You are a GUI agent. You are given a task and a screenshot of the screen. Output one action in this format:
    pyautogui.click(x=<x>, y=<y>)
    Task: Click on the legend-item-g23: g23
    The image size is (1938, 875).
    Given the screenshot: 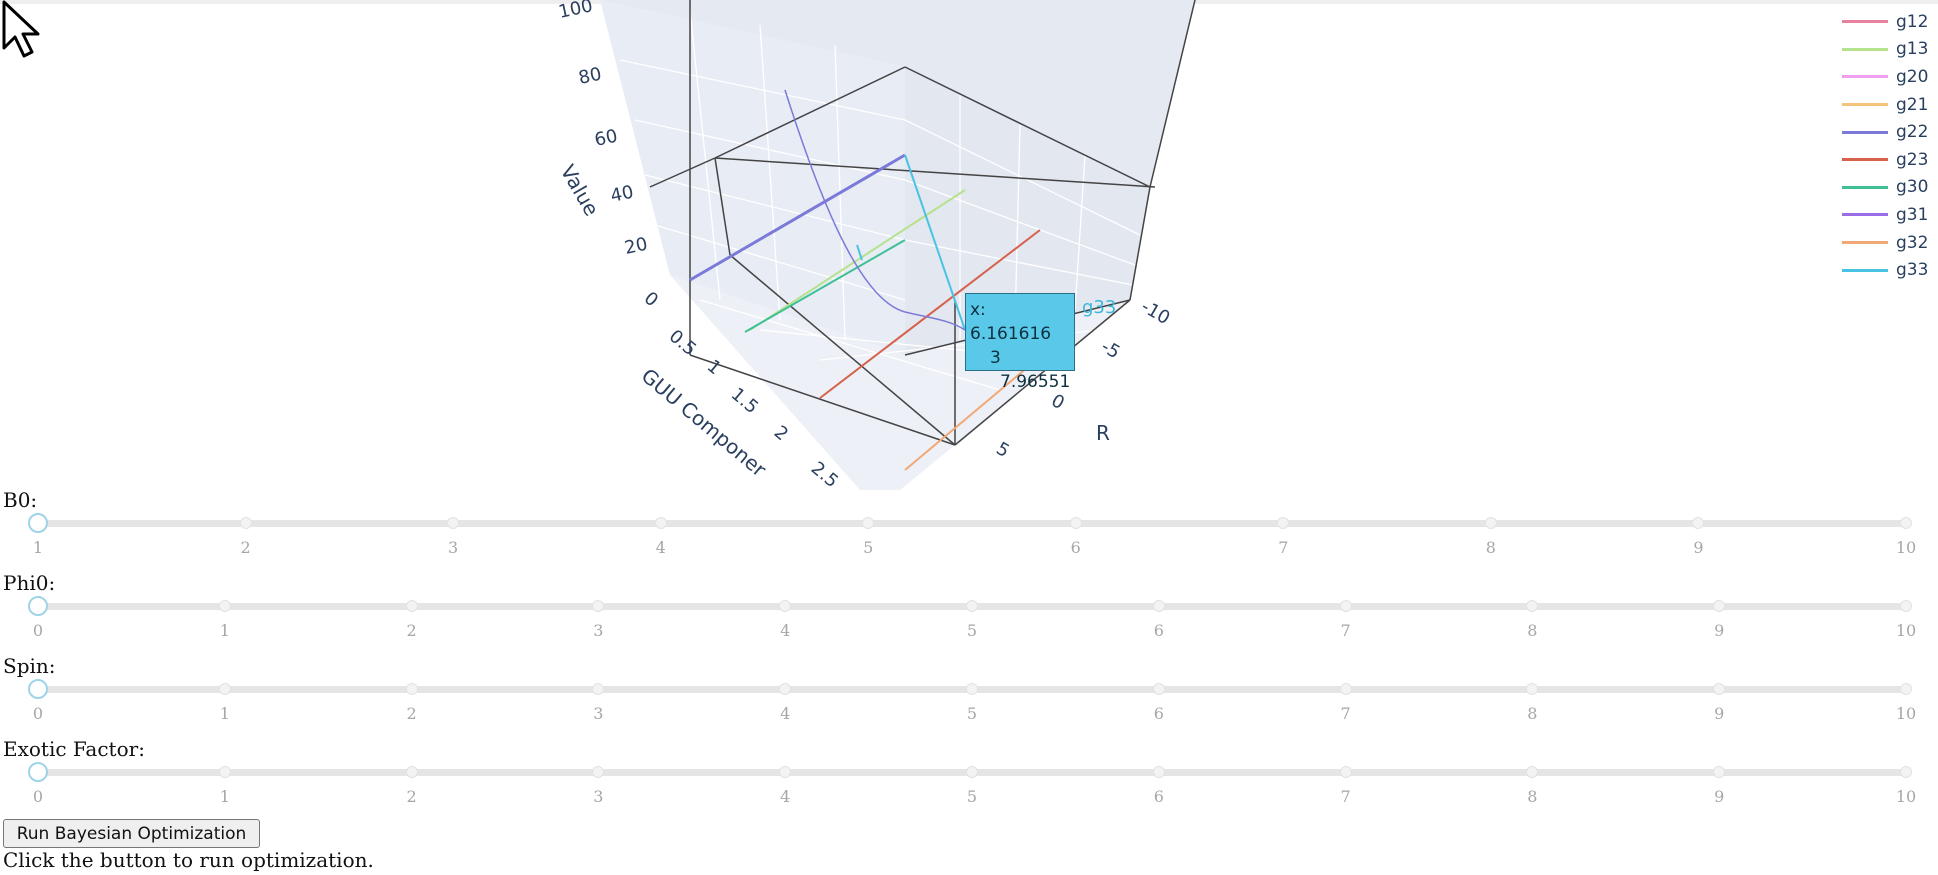 What is the action you would take?
    pyautogui.click(x=1890, y=160)
    